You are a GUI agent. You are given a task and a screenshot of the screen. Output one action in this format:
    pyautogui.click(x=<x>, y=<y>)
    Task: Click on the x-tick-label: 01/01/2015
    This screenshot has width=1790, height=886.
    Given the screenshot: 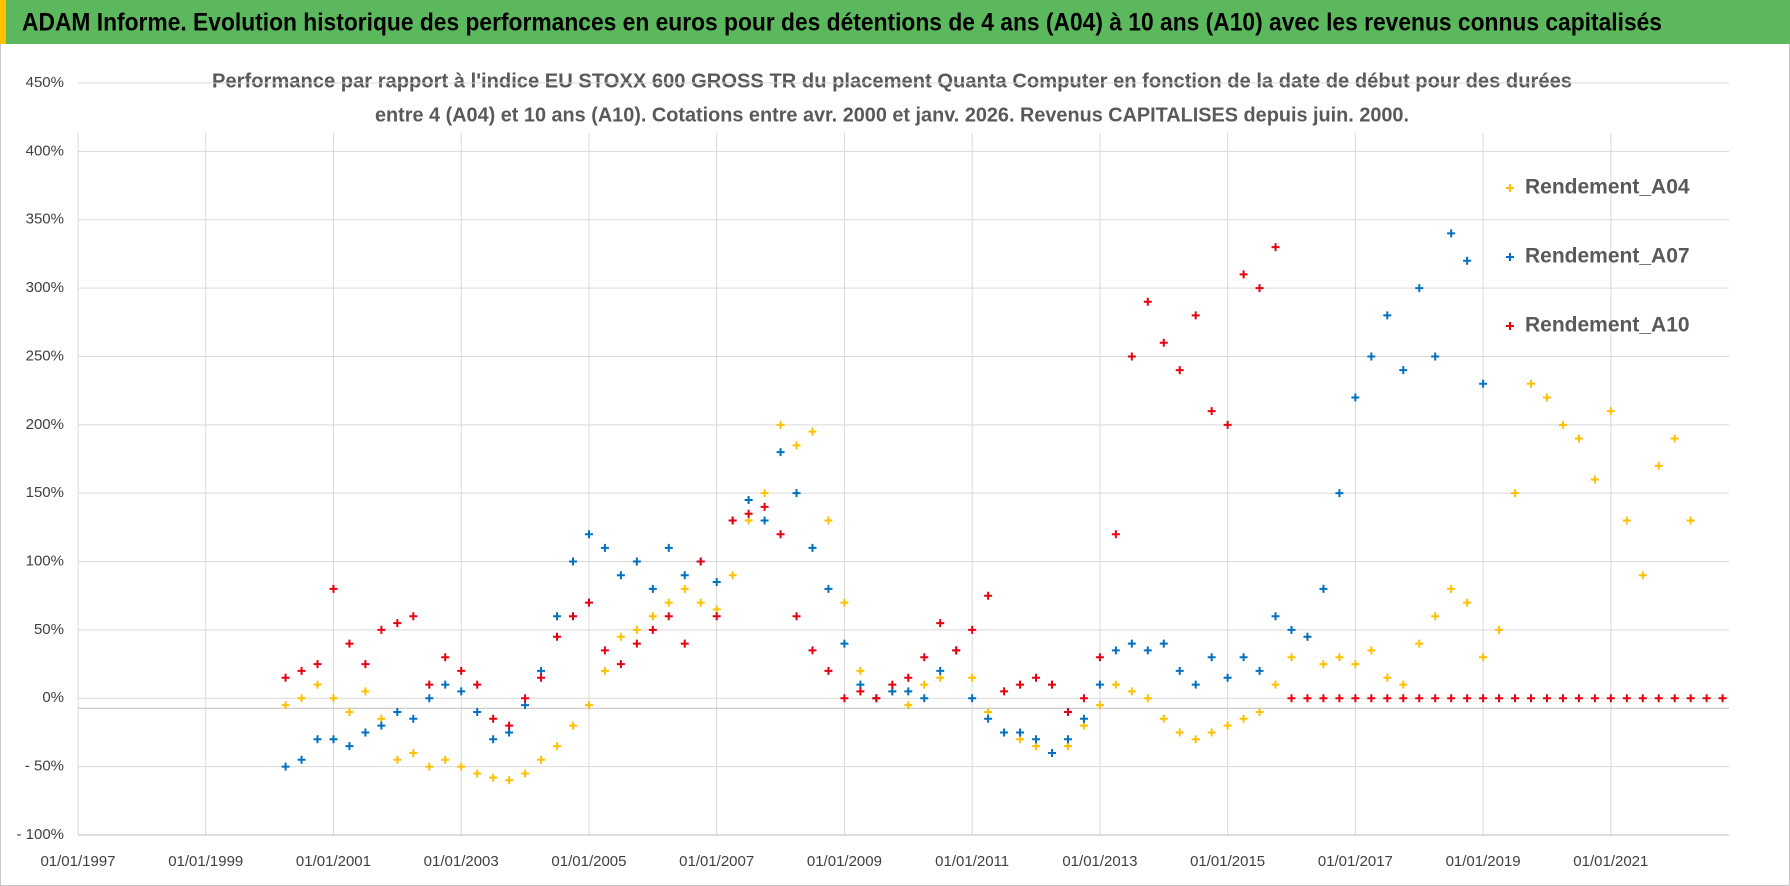 What is the action you would take?
    pyautogui.click(x=1227, y=861)
    